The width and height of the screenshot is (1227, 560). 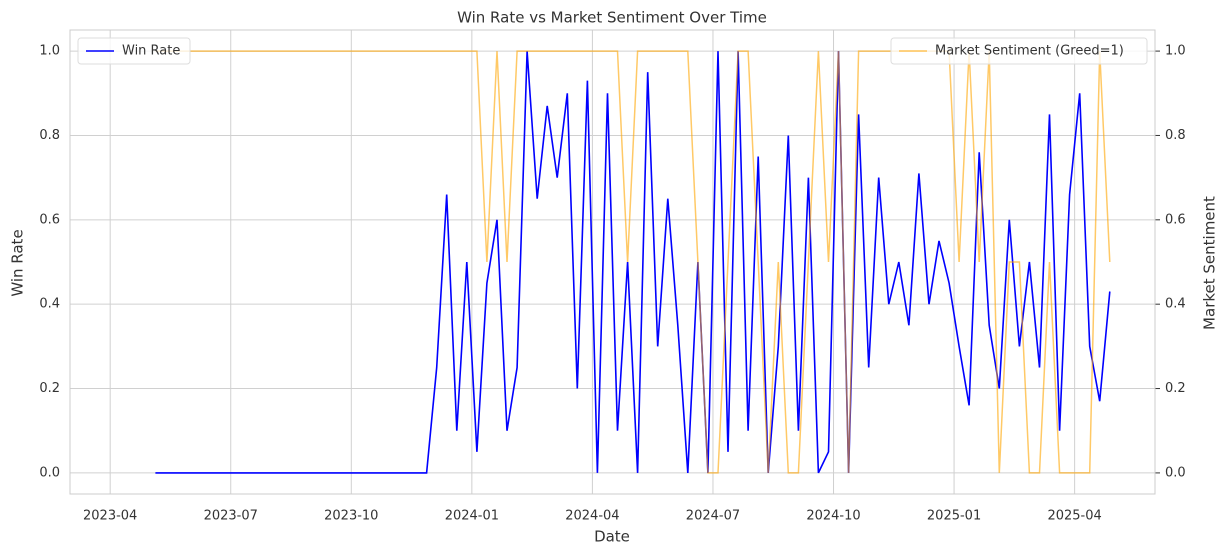 What do you see at coordinates (49, 51) in the screenshot?
I see `y-tick-label: 1.0` at bounding box center [49, 51].